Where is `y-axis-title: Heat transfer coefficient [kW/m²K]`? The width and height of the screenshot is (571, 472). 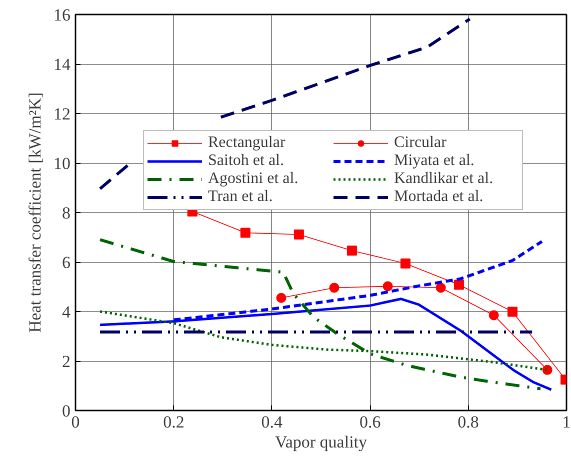 y-axis-title: Heat transfer coefficient [kW/m²K] is located at coordinates (35, 212).